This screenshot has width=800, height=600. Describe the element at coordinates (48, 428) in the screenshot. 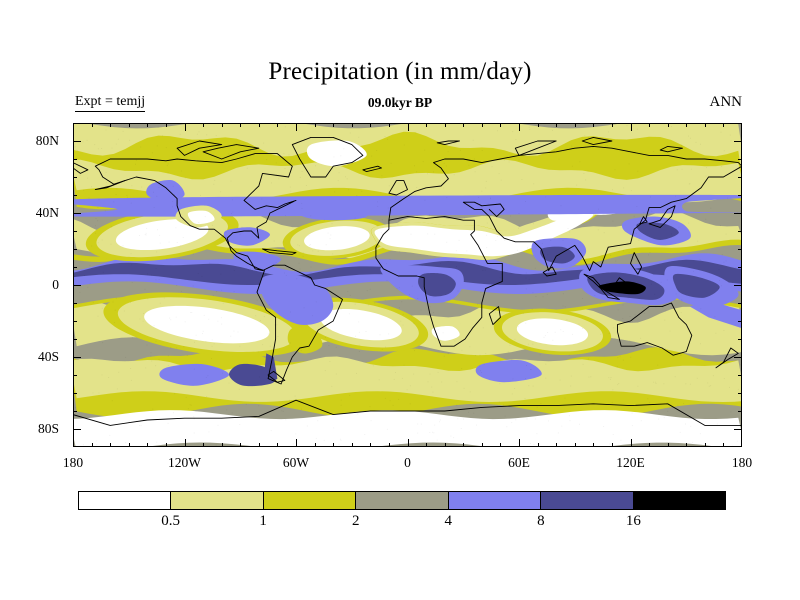

I see `y-axis-tick-label: 80S` at that location.